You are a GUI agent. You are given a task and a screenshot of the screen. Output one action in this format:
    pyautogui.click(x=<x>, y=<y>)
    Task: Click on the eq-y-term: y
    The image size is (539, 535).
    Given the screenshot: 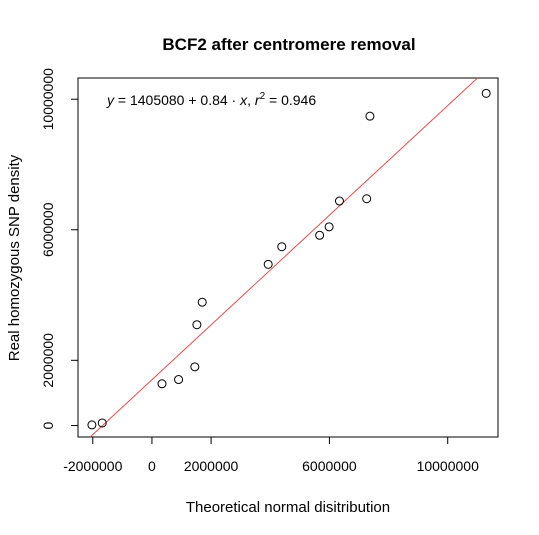 What is the action you would take?
    pyautogui.click(x=110, y=100)
    